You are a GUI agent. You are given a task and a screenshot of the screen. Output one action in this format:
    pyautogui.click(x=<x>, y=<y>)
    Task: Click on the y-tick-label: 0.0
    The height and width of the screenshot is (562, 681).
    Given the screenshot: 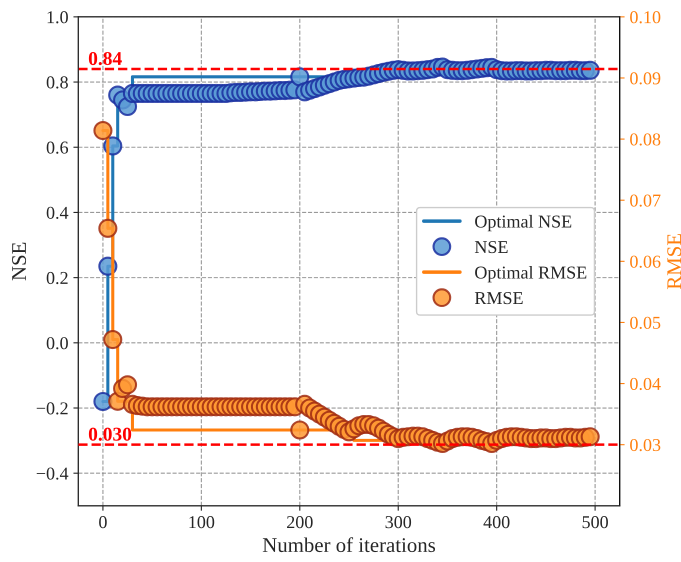 What is the action you would take?
    pyautogui.click(x=57, y=343)
    